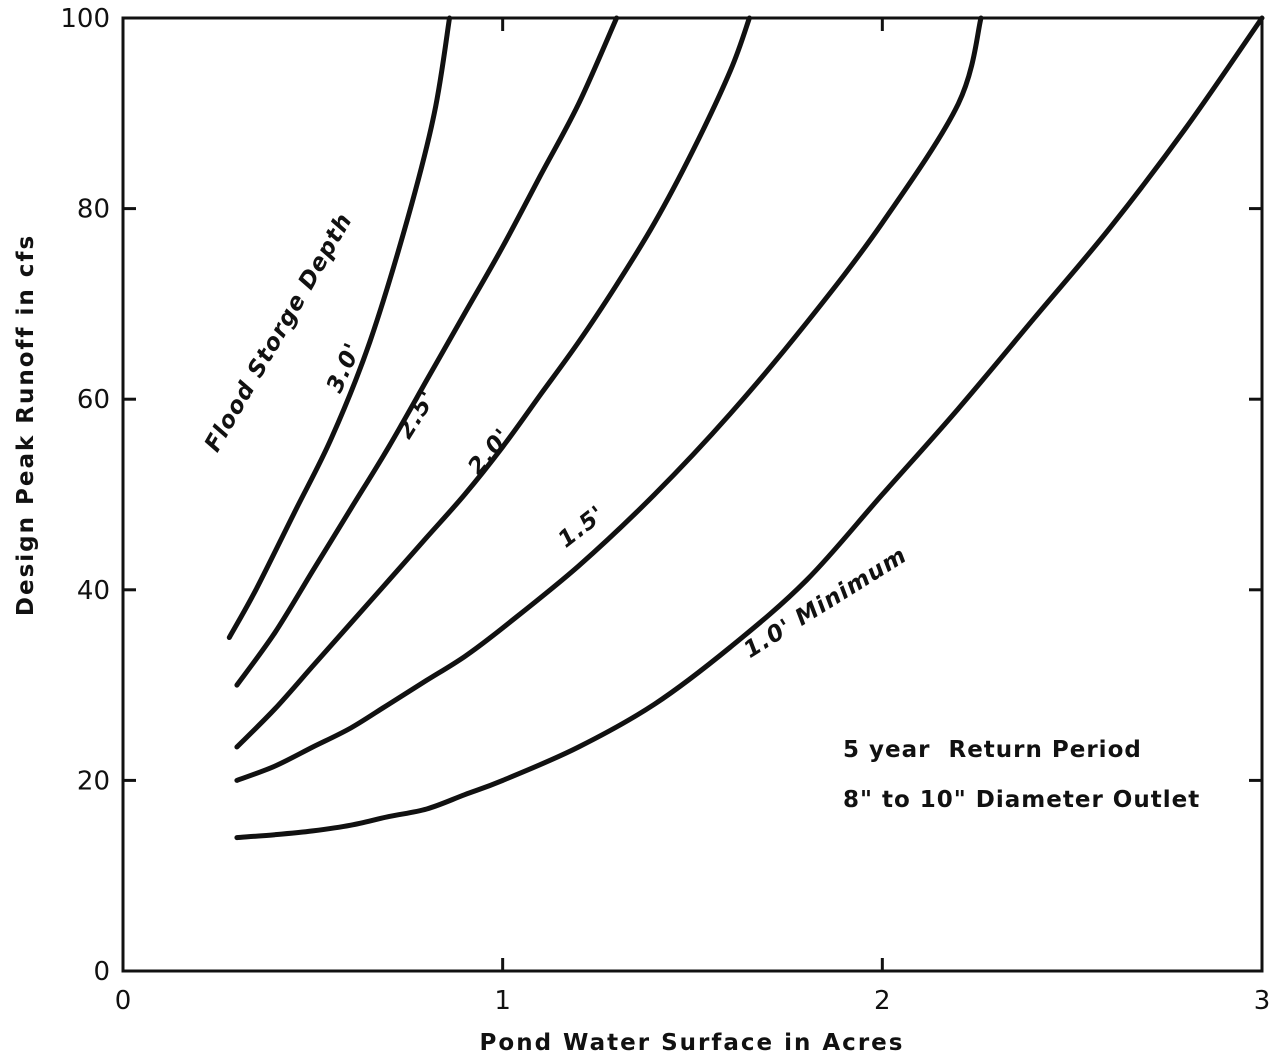 The image size is (1280, 1059). What do you see at coordinates (93, 400) in the screenshot?
I see `y-tick-label: 60` at bounding box center [93, 400].